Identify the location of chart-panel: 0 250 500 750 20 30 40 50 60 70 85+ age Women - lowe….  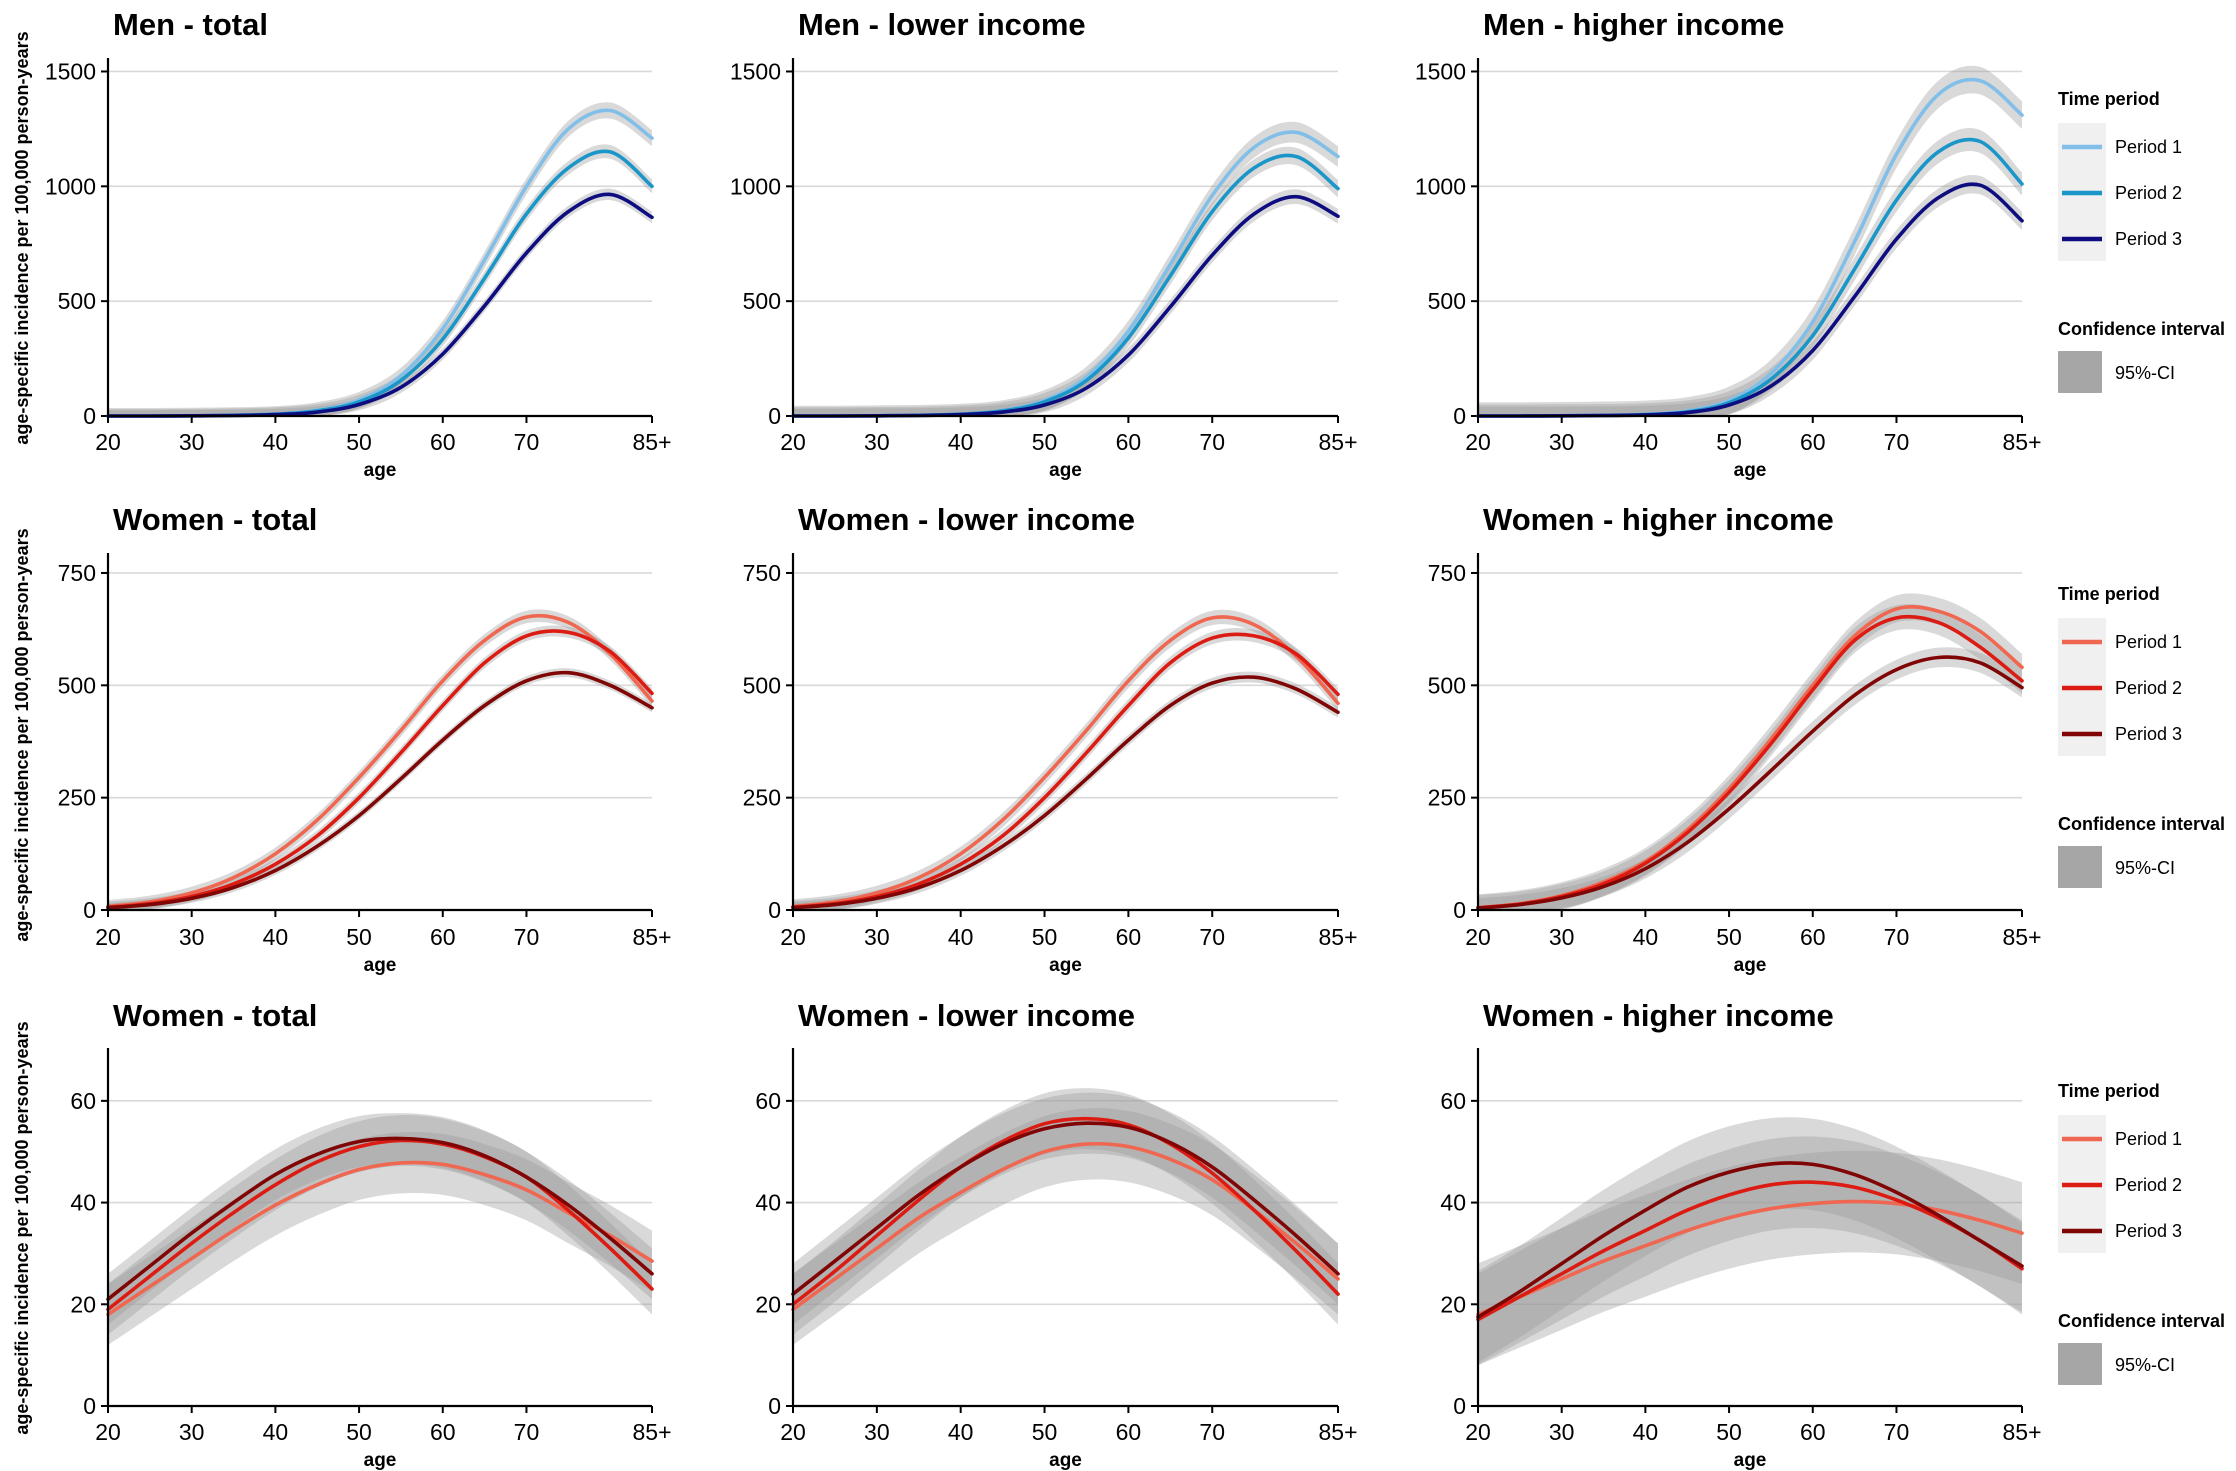
(1050, 739).